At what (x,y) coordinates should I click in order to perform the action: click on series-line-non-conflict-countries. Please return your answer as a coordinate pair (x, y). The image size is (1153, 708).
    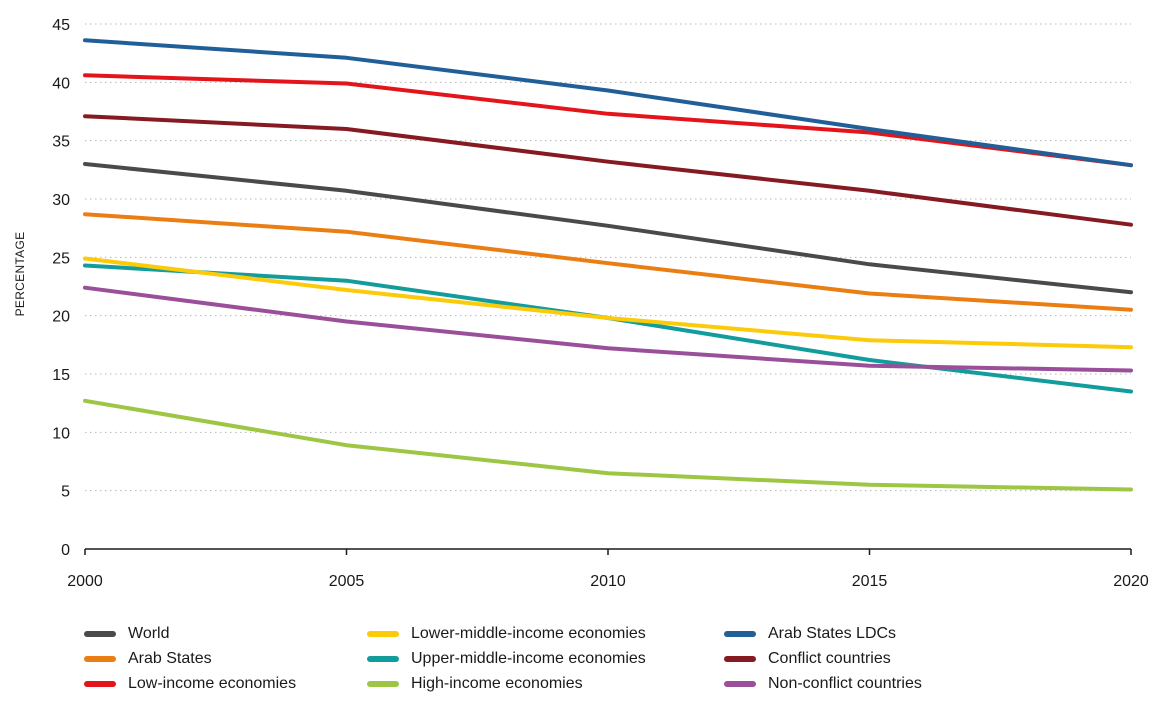
    Looking at the image, I should click on (608, 329).